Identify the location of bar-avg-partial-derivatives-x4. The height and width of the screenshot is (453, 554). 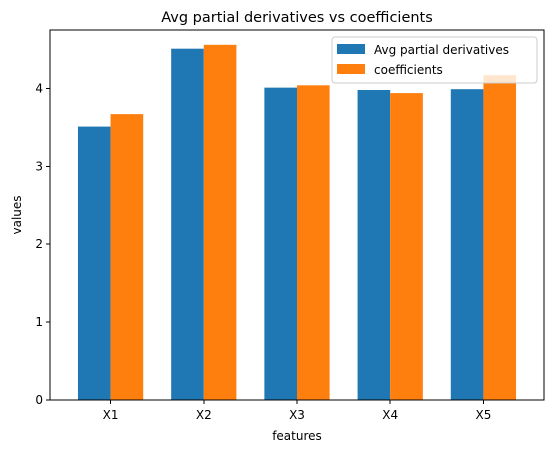
(374, 245).